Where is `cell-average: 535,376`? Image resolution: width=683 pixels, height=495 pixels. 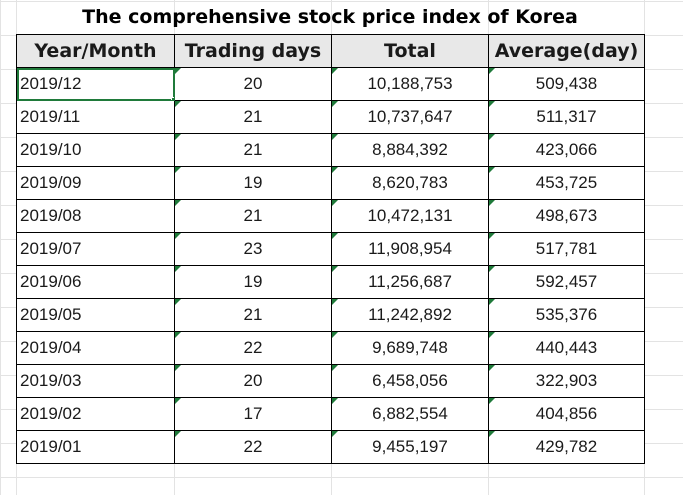 cell-average: 535,376 is located at coordinates (566, 315).